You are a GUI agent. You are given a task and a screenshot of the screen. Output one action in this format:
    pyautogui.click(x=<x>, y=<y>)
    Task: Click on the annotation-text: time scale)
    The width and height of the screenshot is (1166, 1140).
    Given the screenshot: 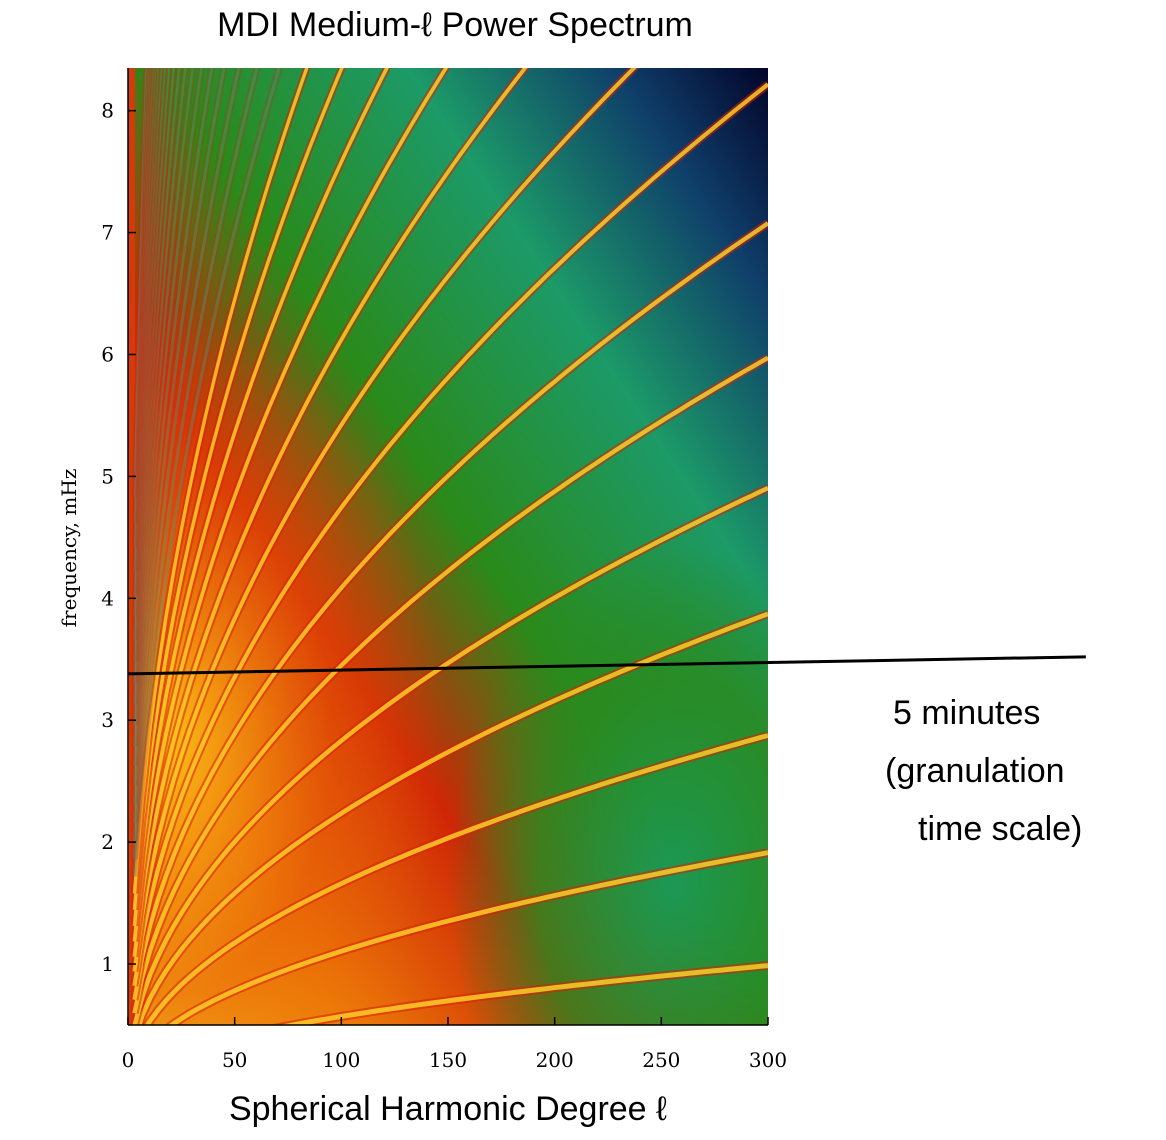 What is the action you would take?
    pyautogui.click(x=1000, y=829)
    